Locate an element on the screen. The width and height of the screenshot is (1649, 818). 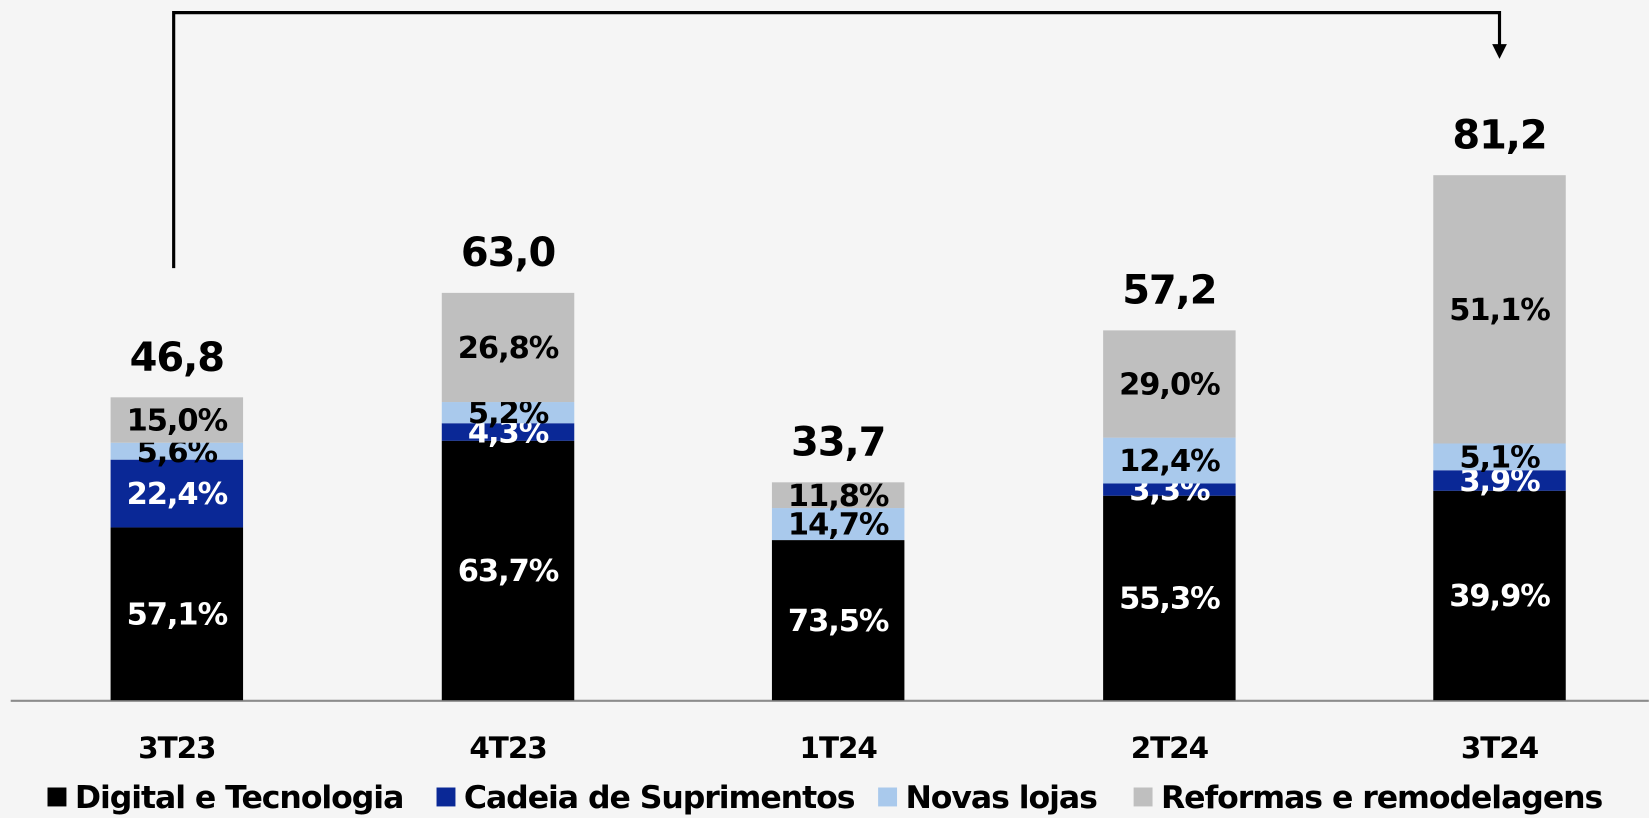
total-label: 57,2 is located at coordinates (1169, 291).